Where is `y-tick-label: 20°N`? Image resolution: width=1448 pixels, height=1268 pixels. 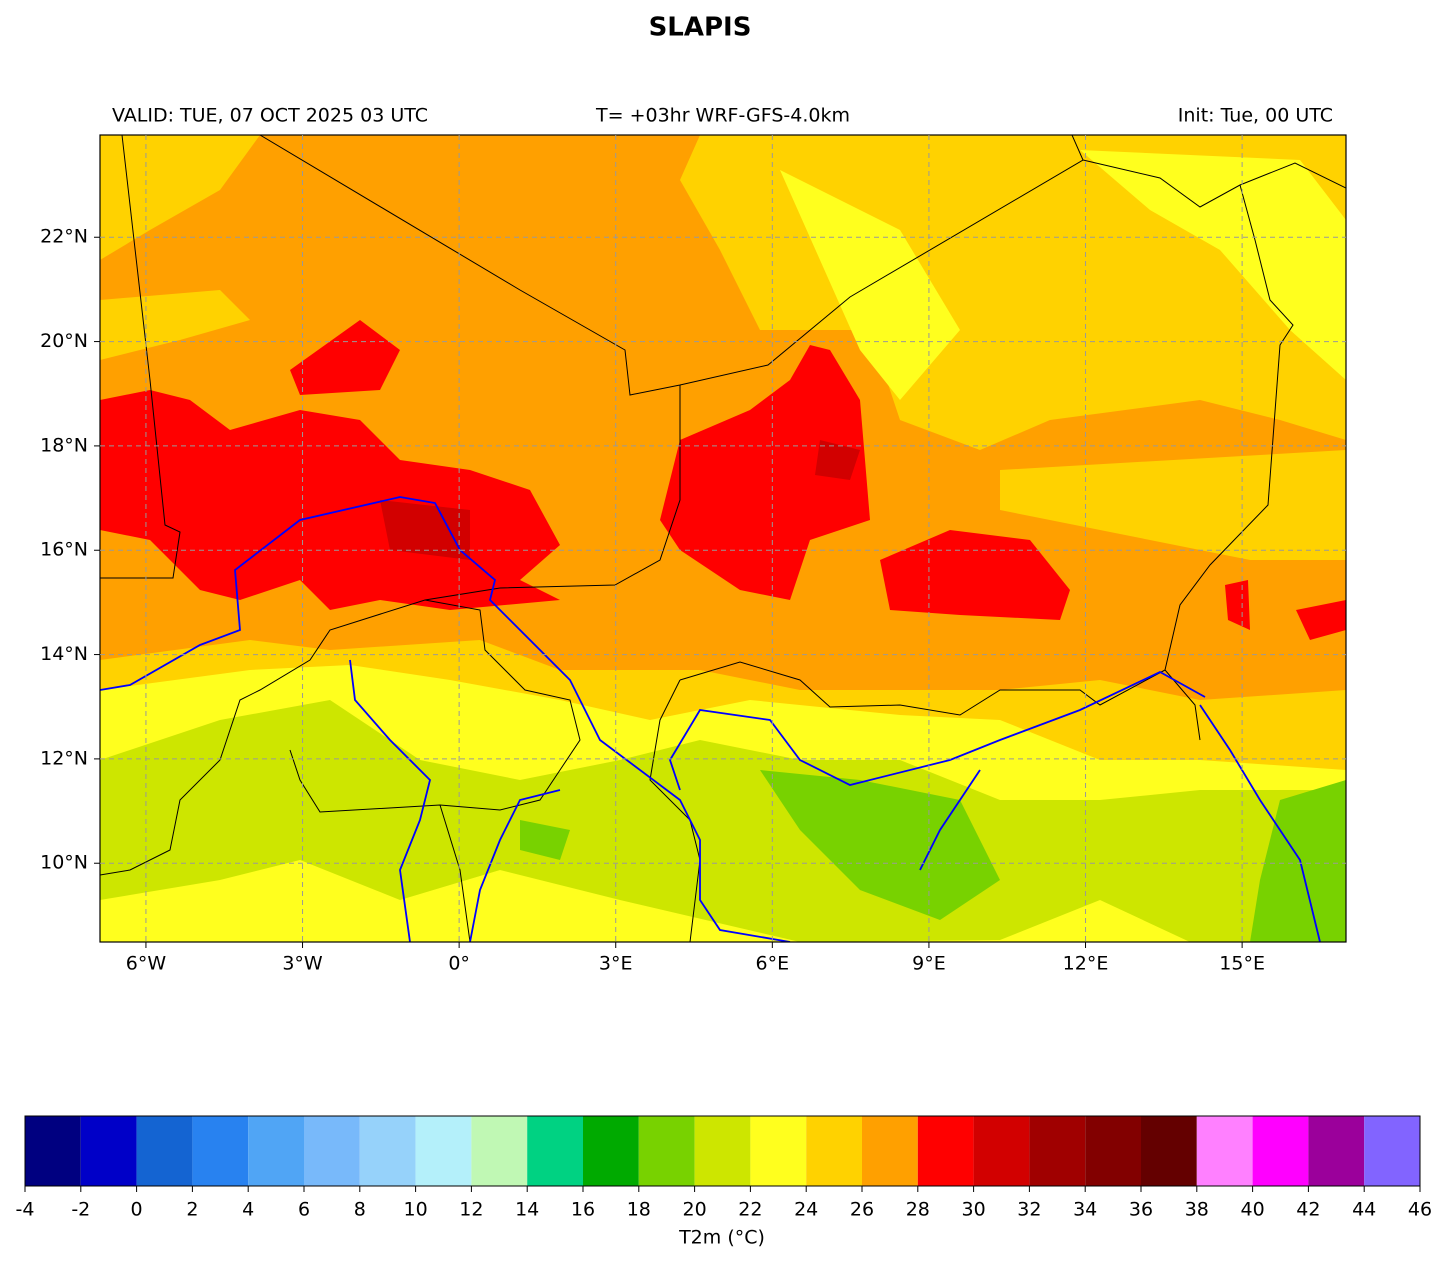
y-tick-label: 20°N is located at coordinates (64, 341).